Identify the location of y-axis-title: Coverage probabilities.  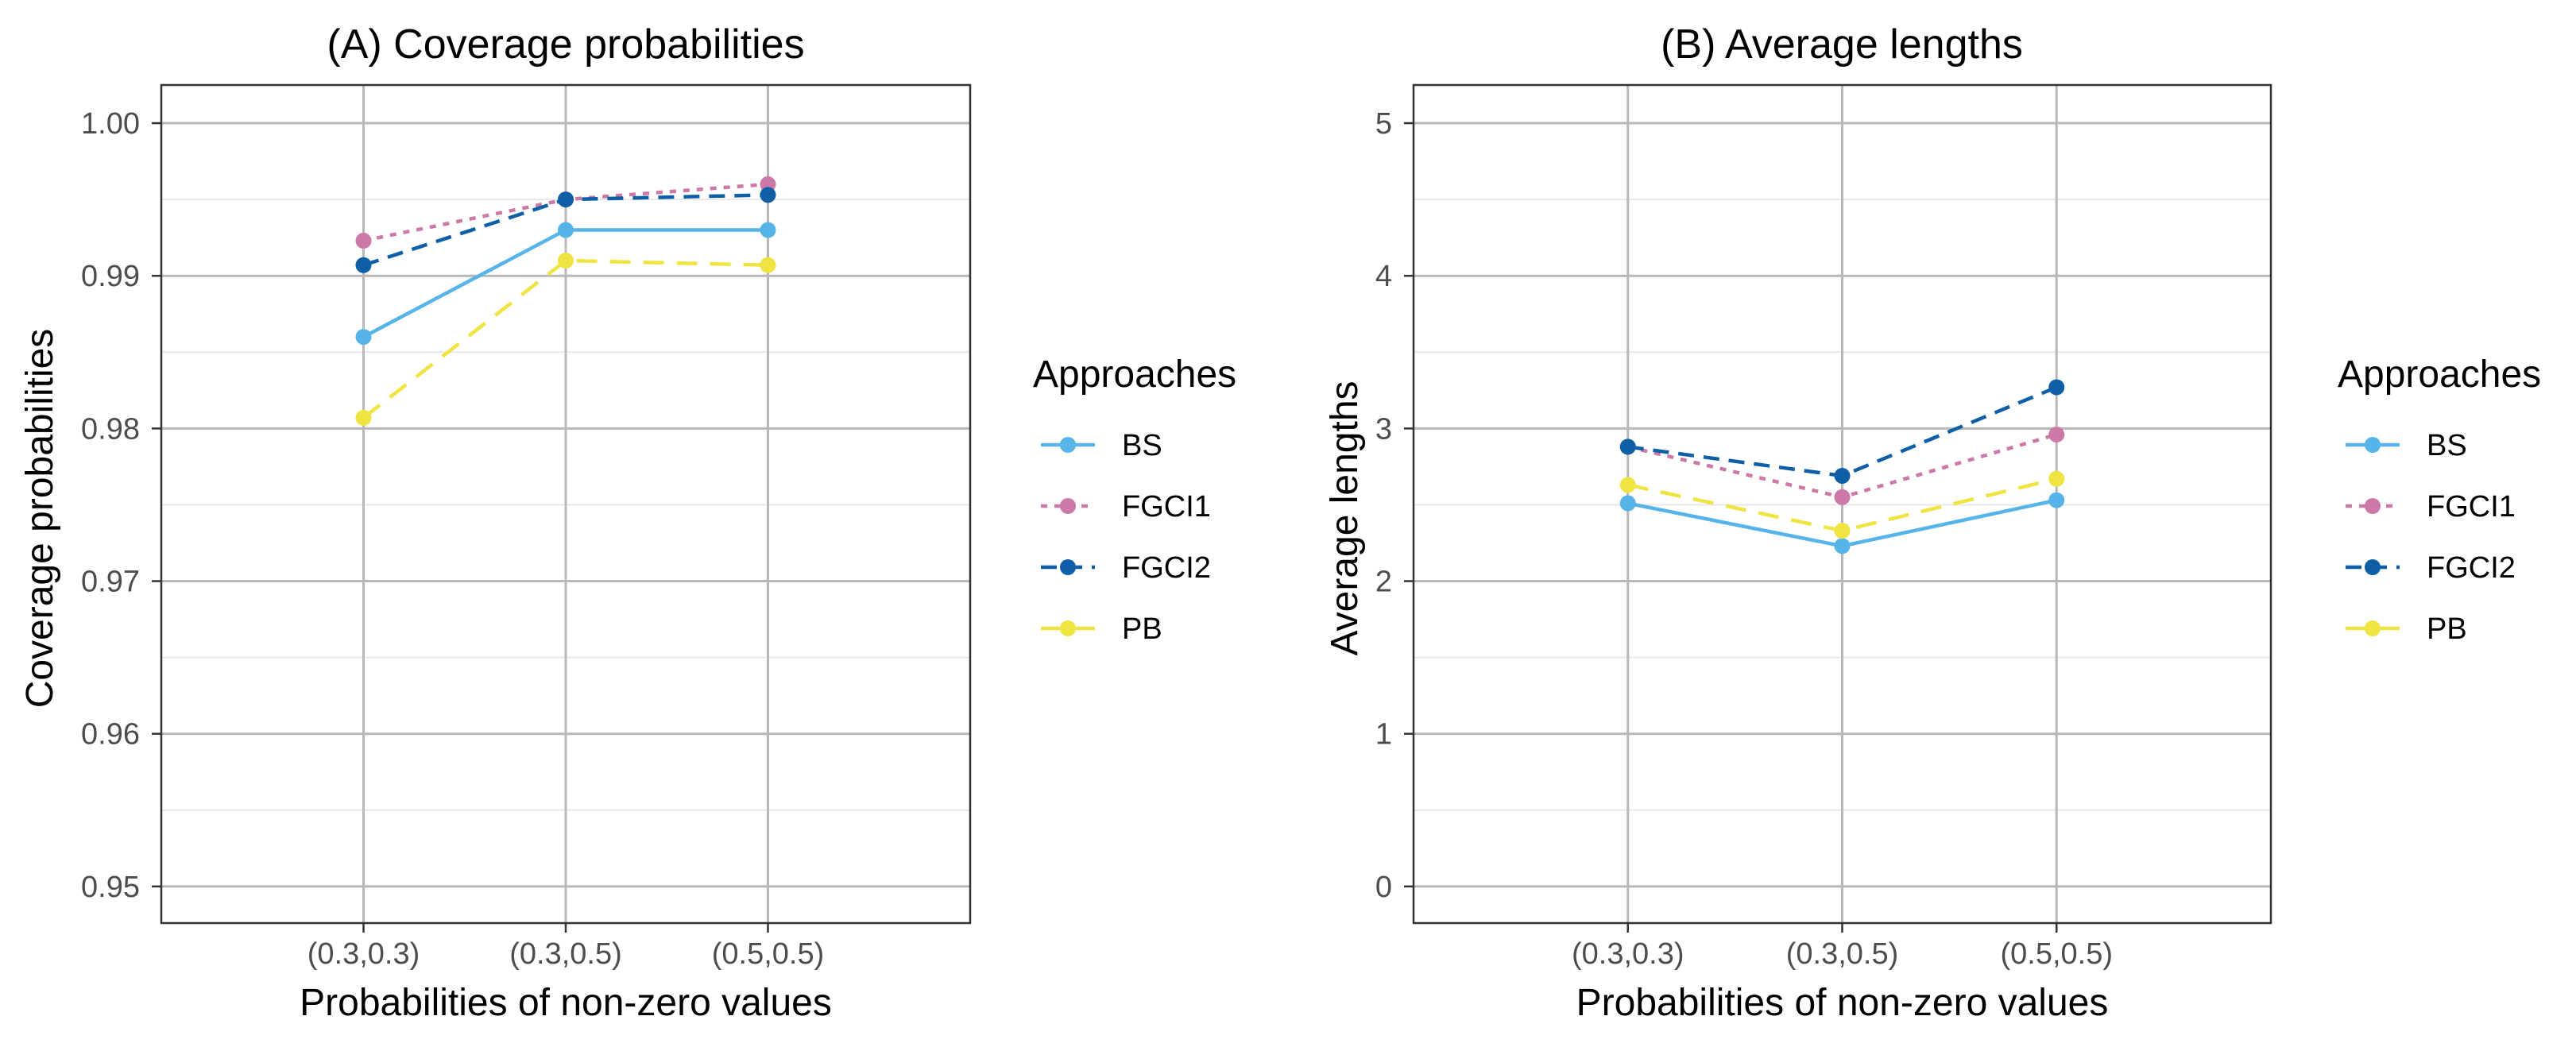
(40, 519).